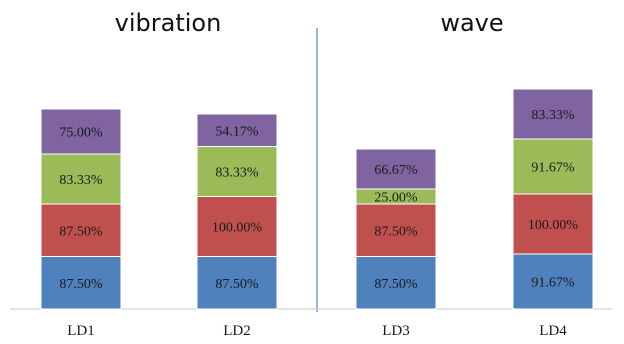 Image resolution: width=624 pixels, height=344 pixels. I want to click on data-label-ld2-2: 83.33%, so click(237, 173).